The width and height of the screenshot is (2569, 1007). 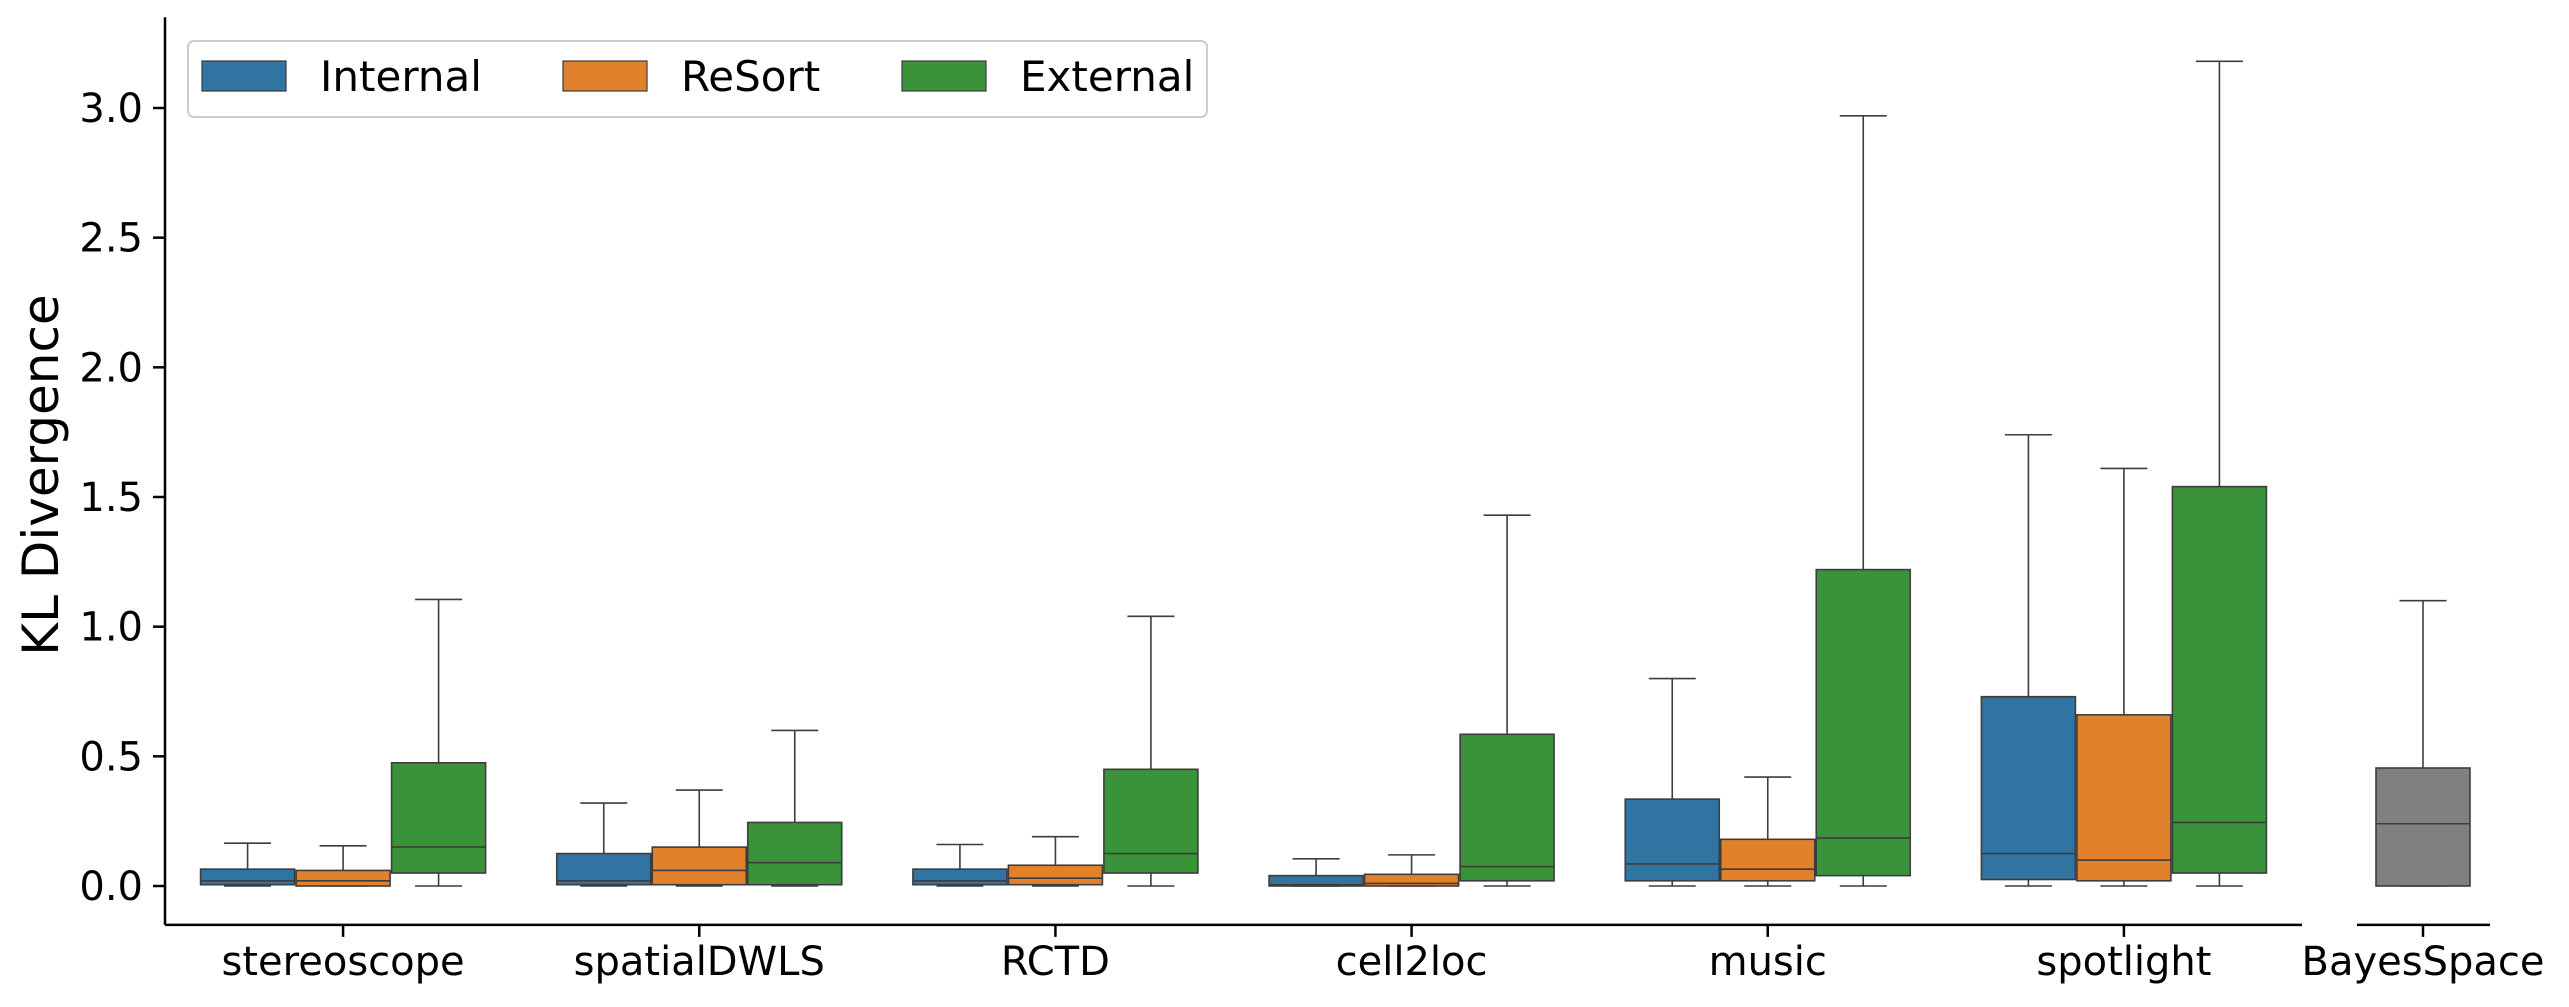 What do you see at coordinates (111, 109) in the screenshot?
I see `y-tick-label: 3.0` at bounding box center [111, 109].